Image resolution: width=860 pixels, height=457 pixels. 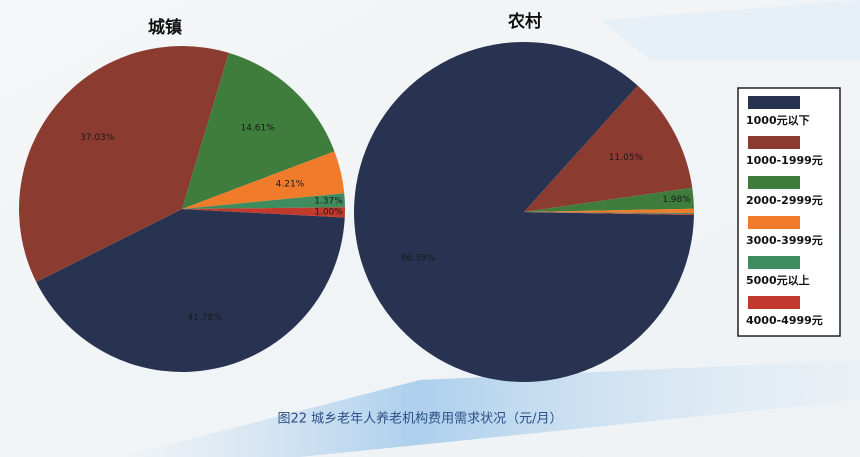 I want to click on legend-label: 1000-1999元, so click(x=784, y=160).